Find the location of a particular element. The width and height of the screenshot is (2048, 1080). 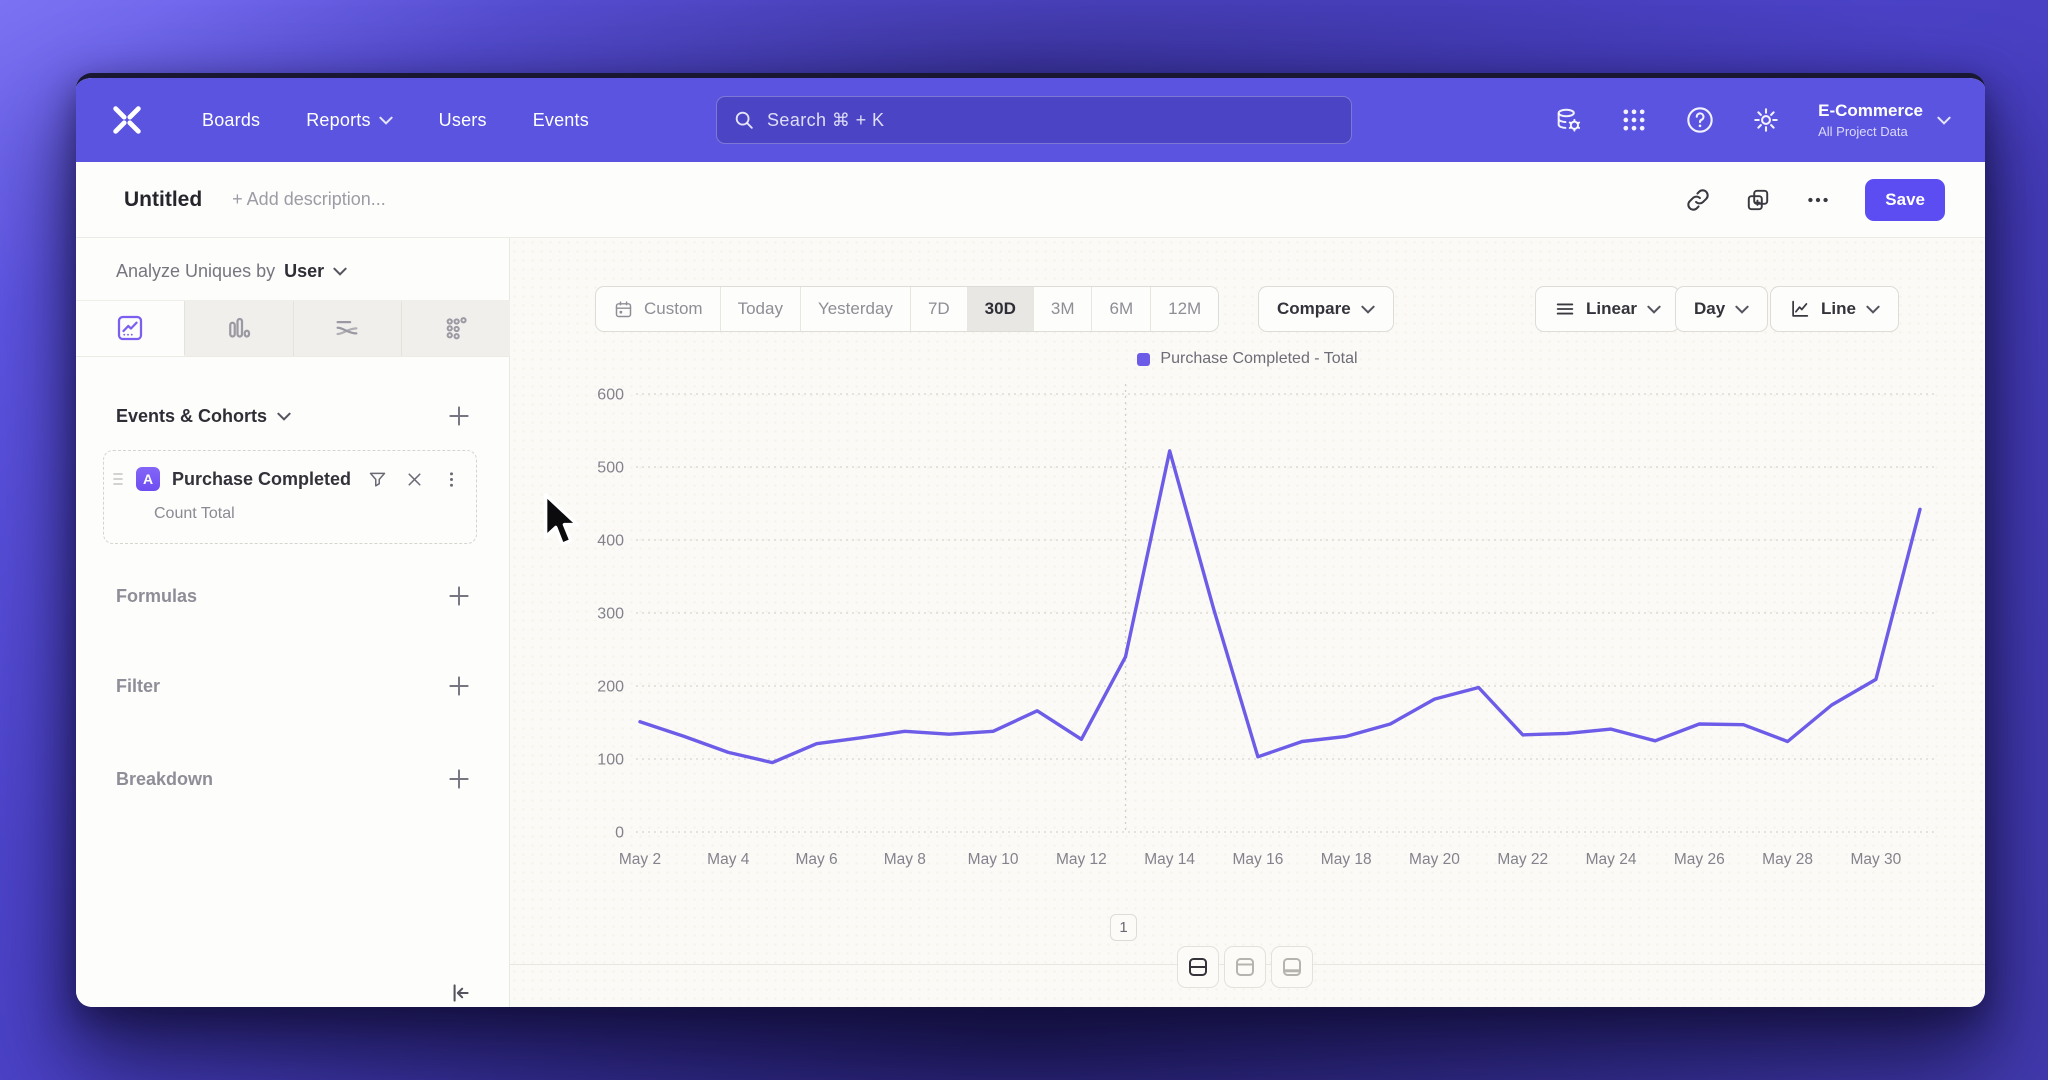

breakdown-section: Breakdown is located at coordinates (293, 779).